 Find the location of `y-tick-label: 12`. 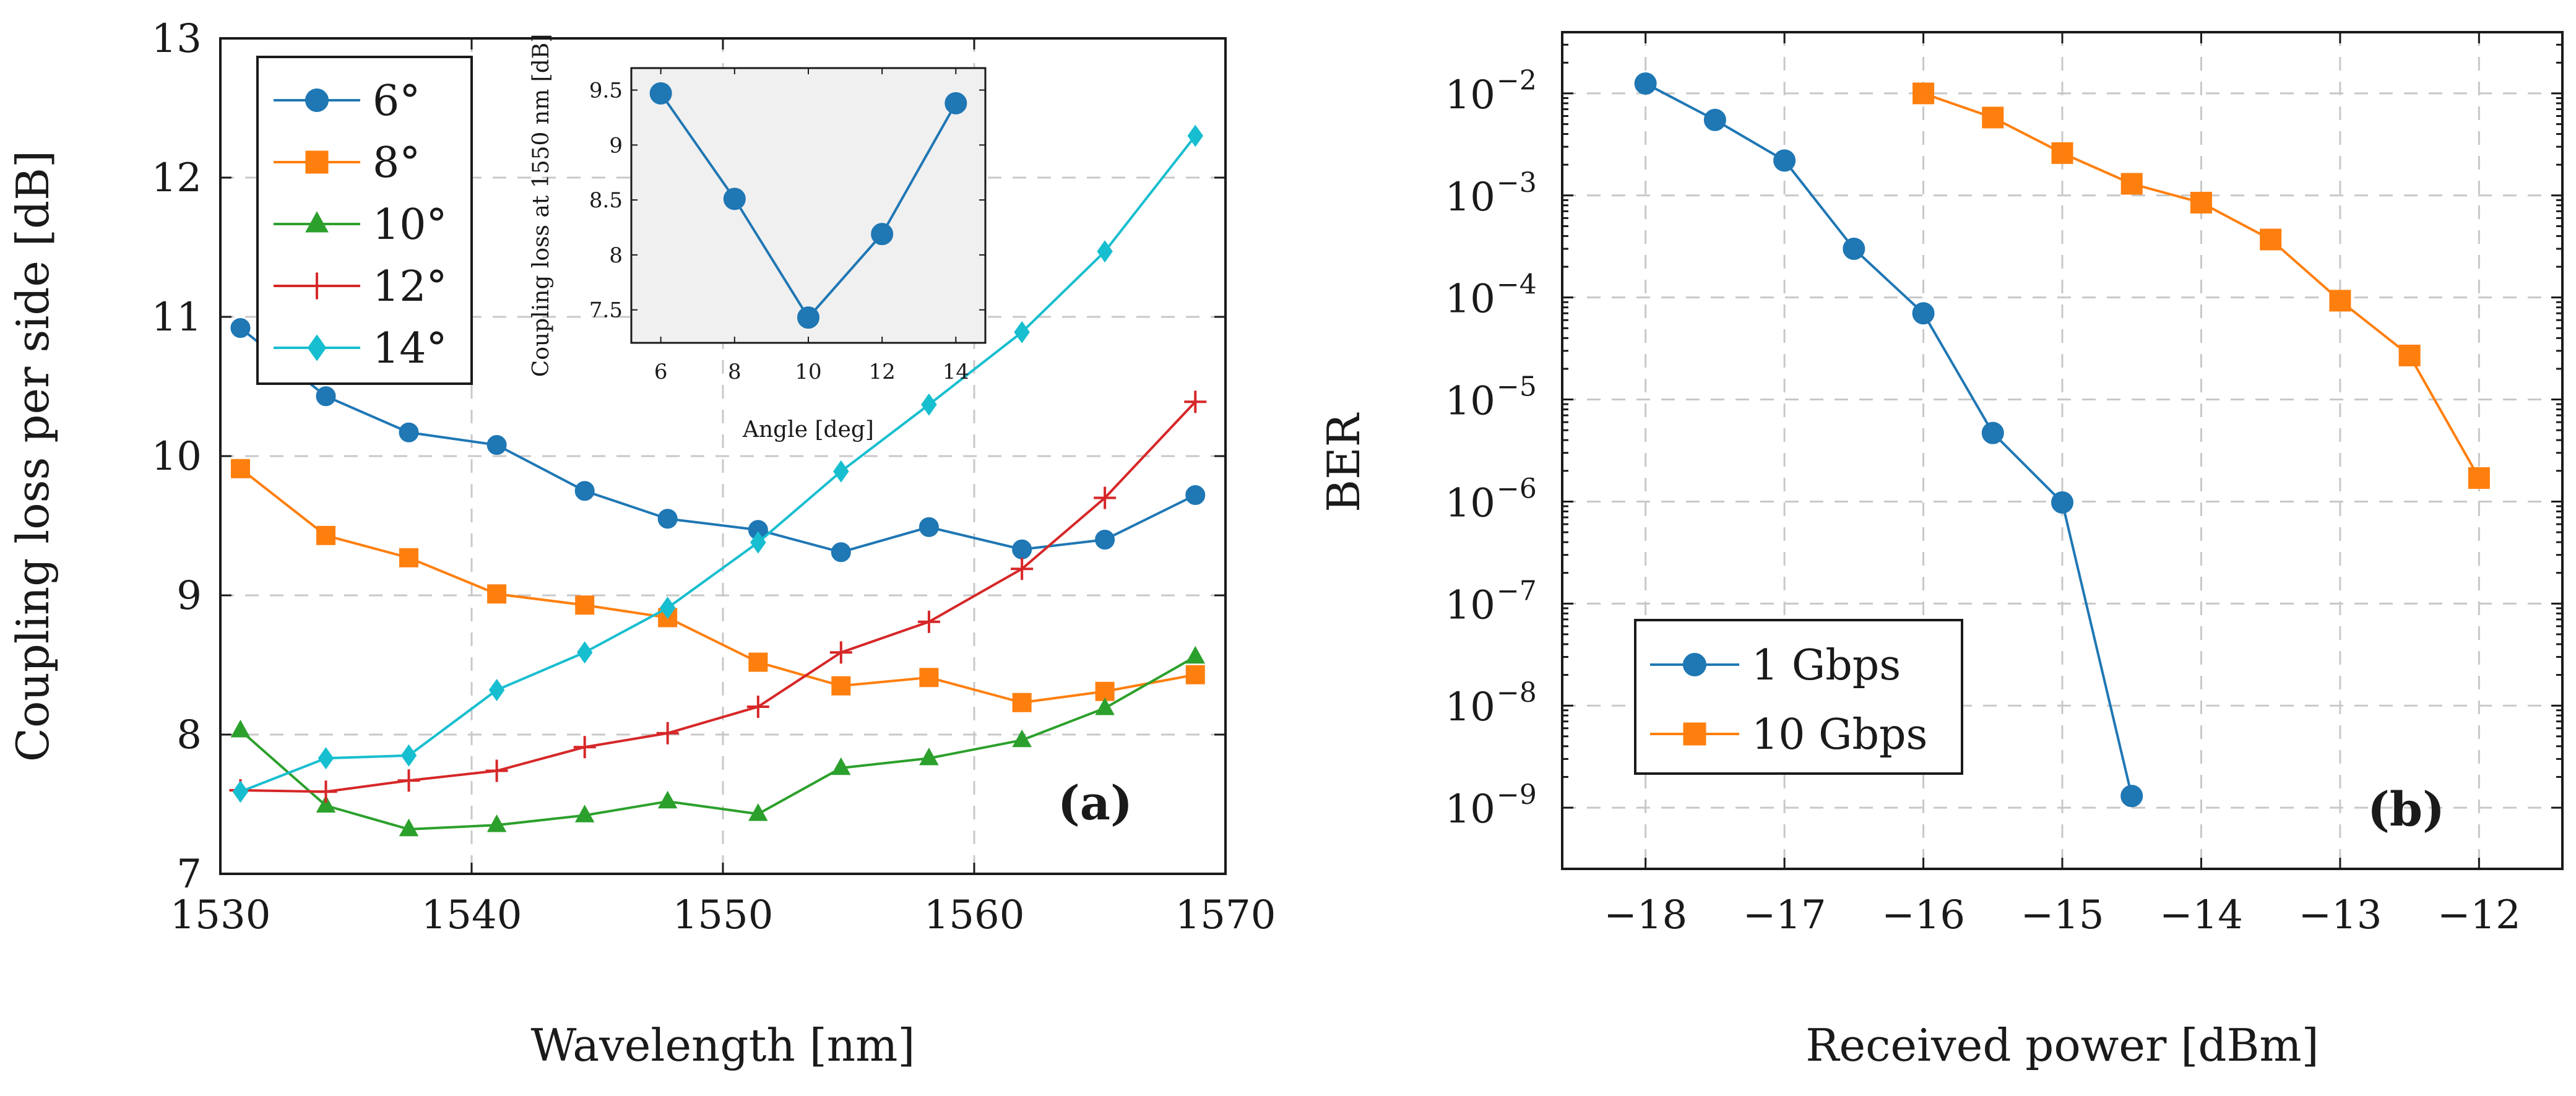

y-tick-label: 12 is located at coordinates (177, 178).